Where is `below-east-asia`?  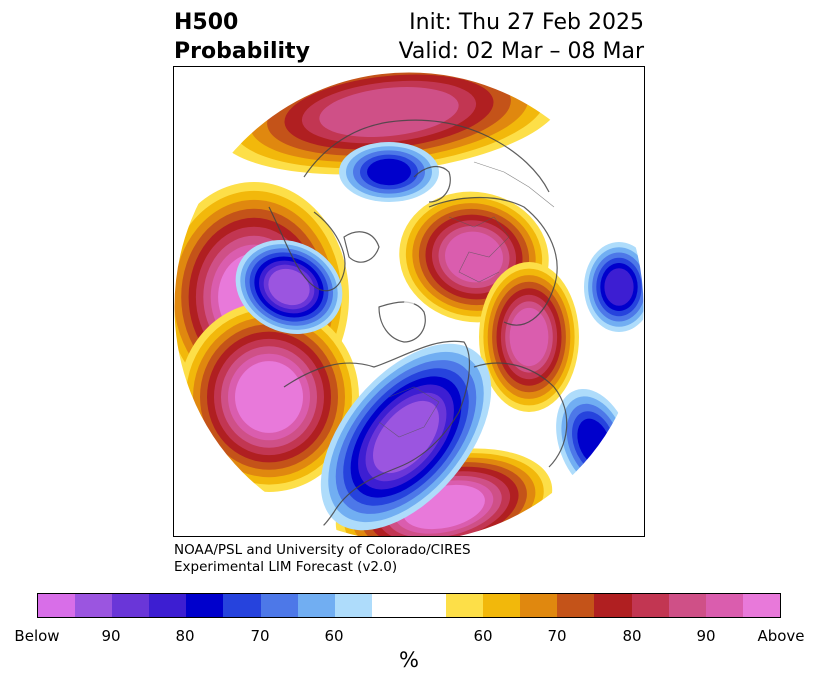
below-east-asia is located at coordinates (289, 287).